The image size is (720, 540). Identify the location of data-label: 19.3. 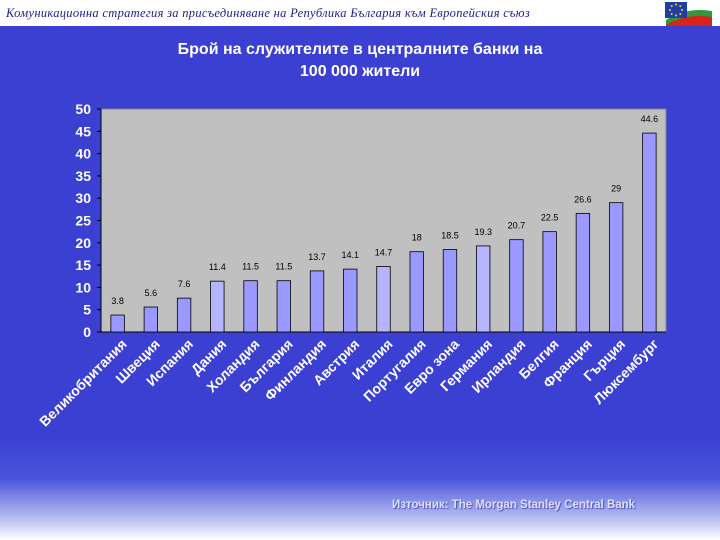
(483, 232).